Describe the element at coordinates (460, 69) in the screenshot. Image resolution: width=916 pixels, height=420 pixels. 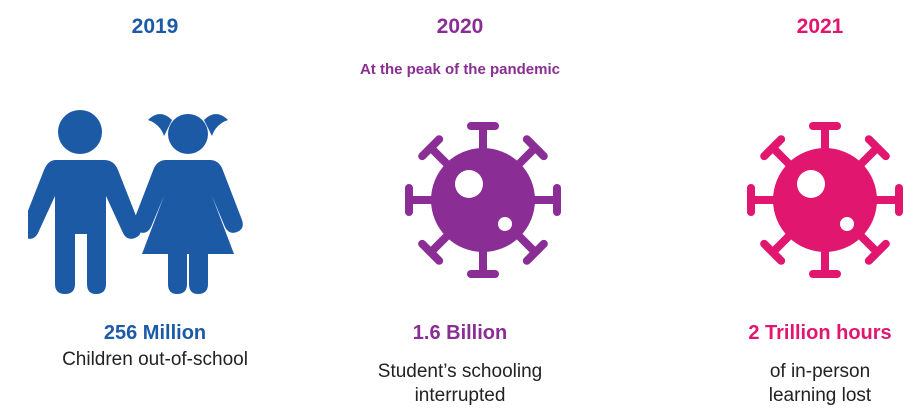
I see `year-subtitle: At the peak of the pandemic` at that location.